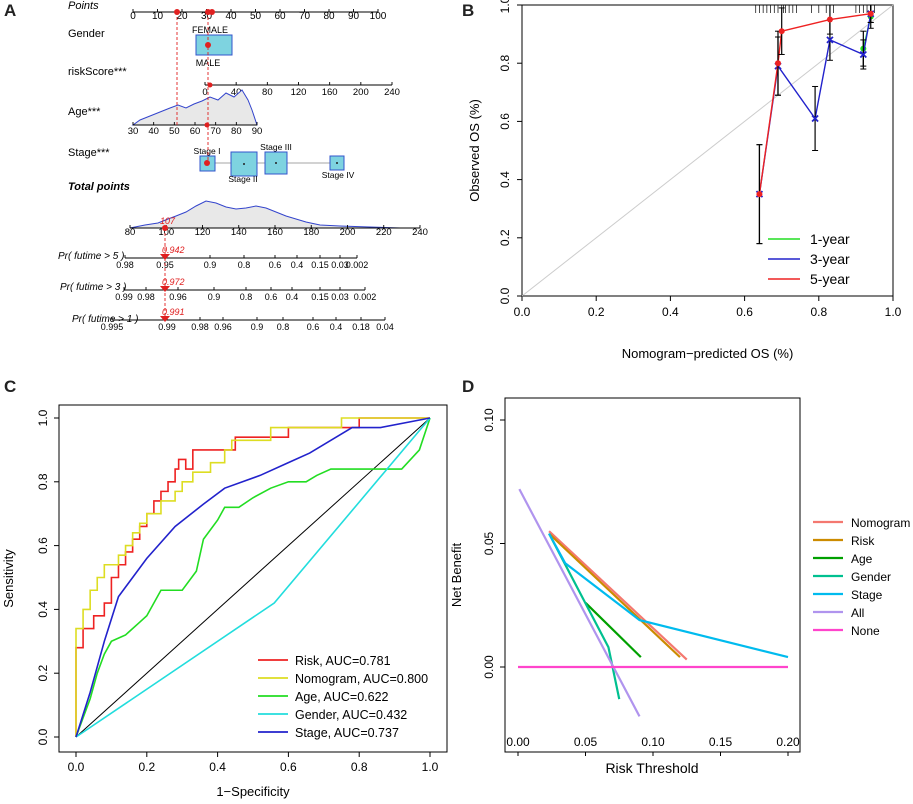 The width and height of the screenshot is (913, 804). What do you see at coordinates (43, 609) in the screenshot?
I see `y-tick-label: 0.4` at bounding box center [43, 609].